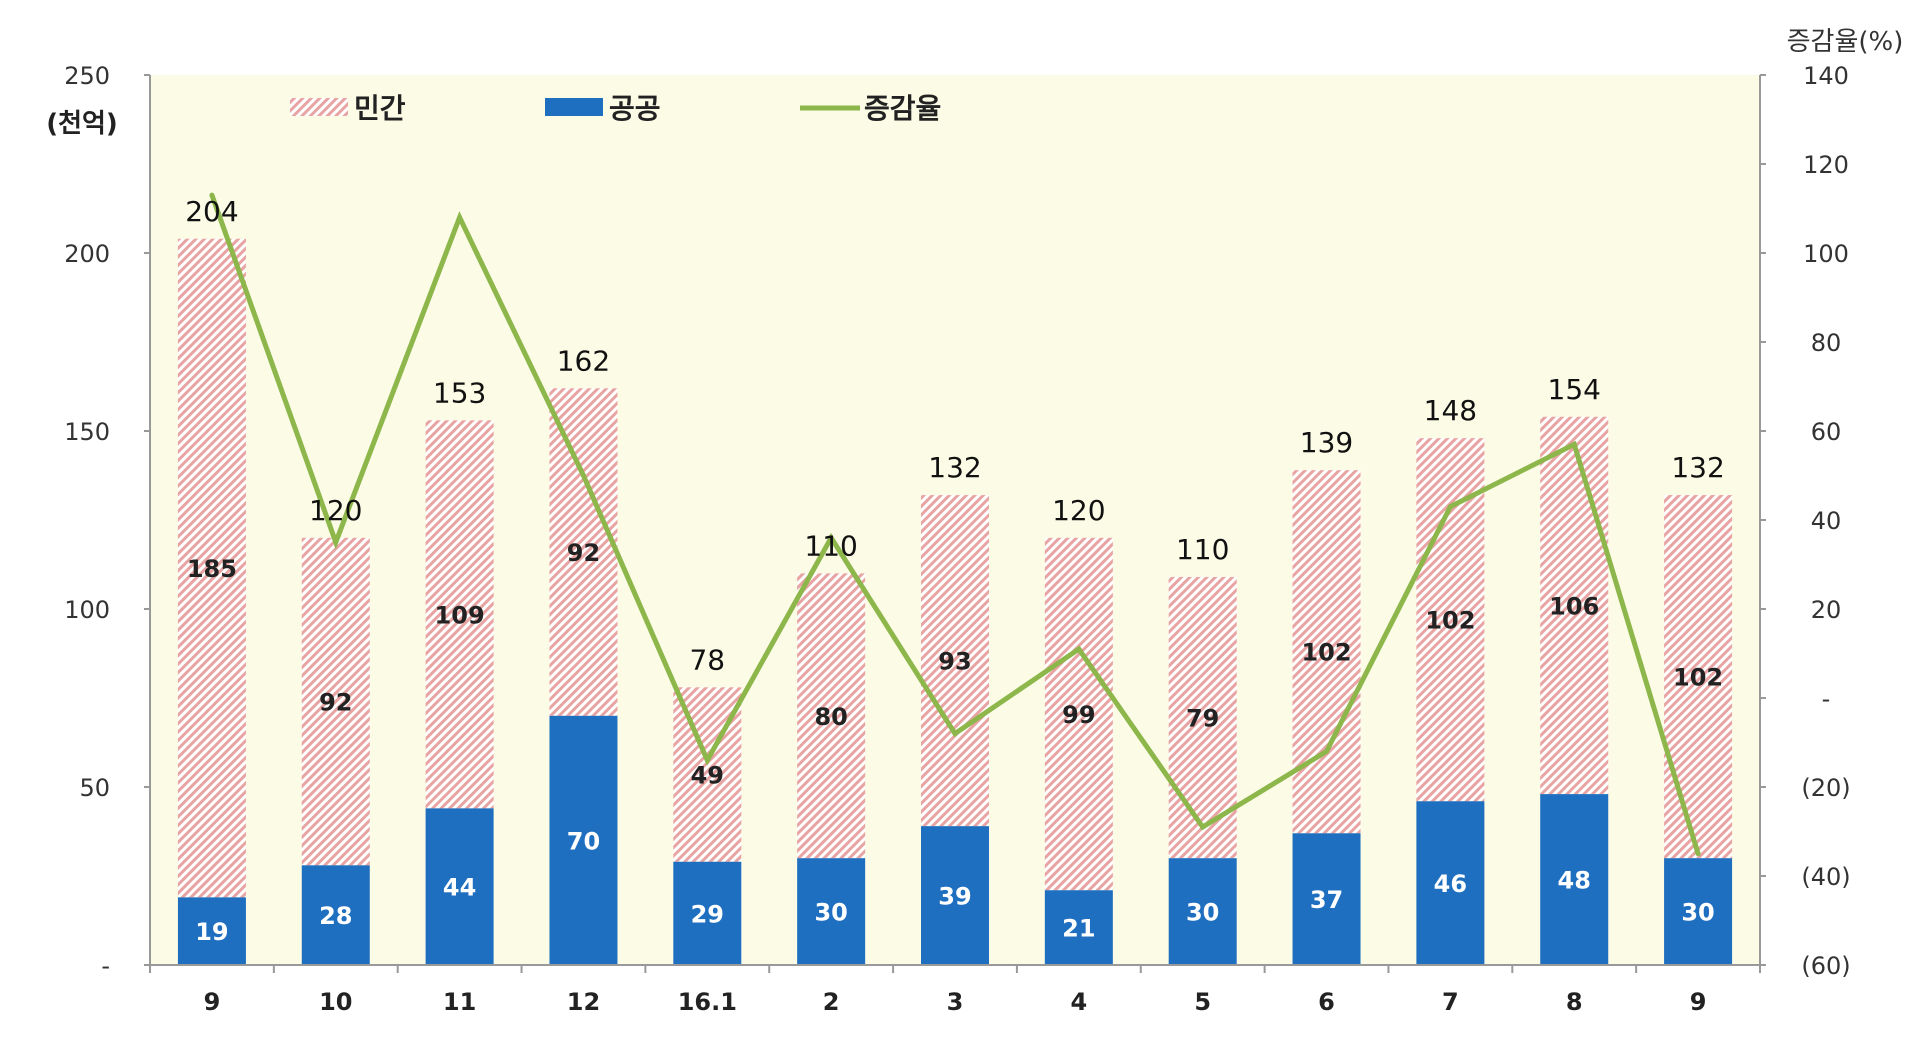 This screenshot has height=1044, width=1920. I want to click on legend: 민간 공공 증감율, so click(615, 108).